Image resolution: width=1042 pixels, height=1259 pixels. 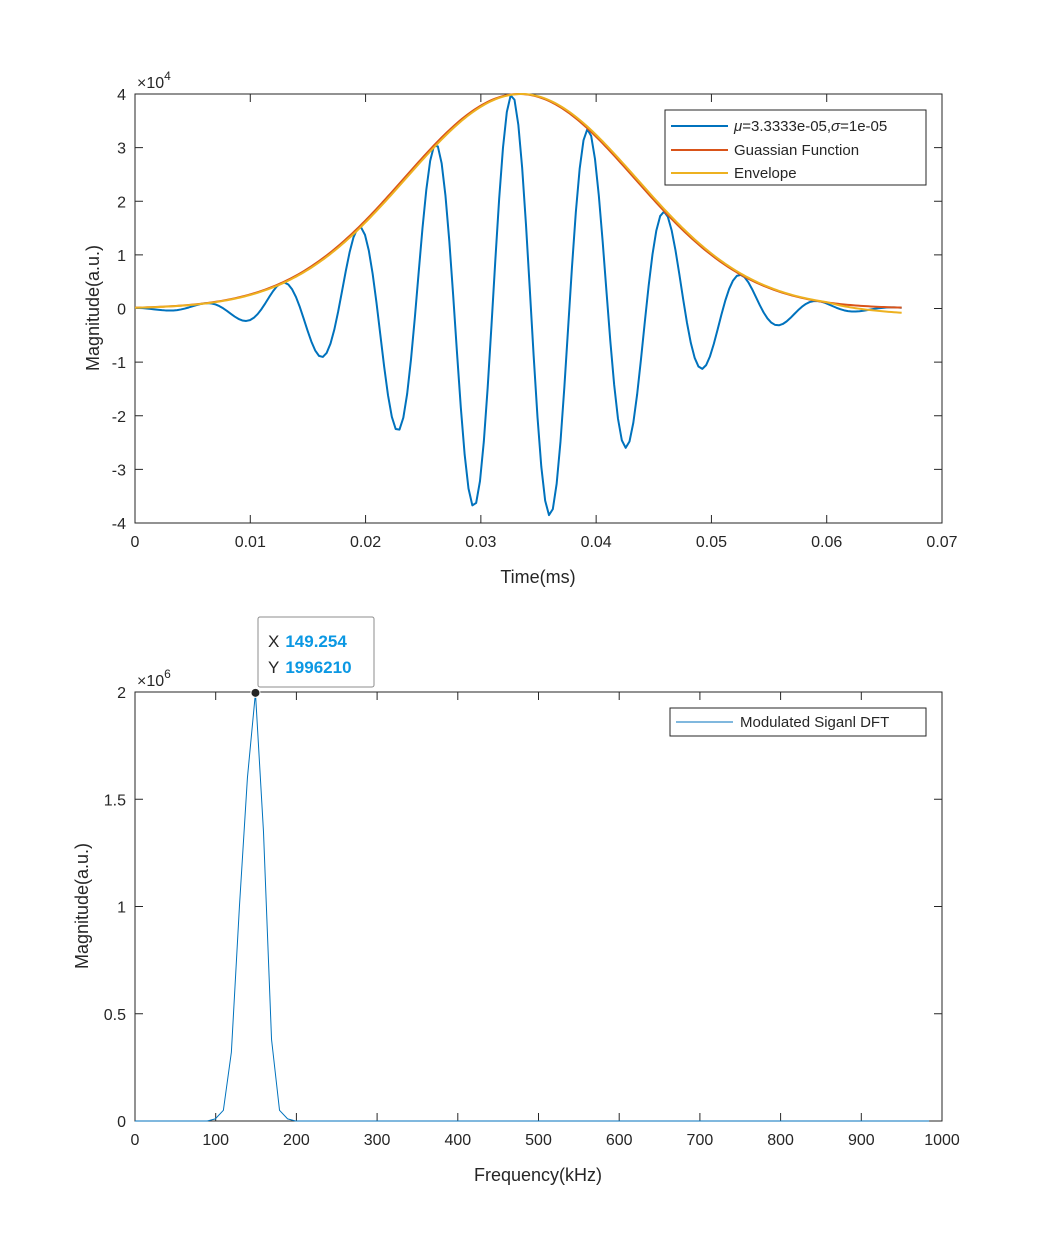 I want to click on x-tick-label: 400, so click(x=457, y=1140).